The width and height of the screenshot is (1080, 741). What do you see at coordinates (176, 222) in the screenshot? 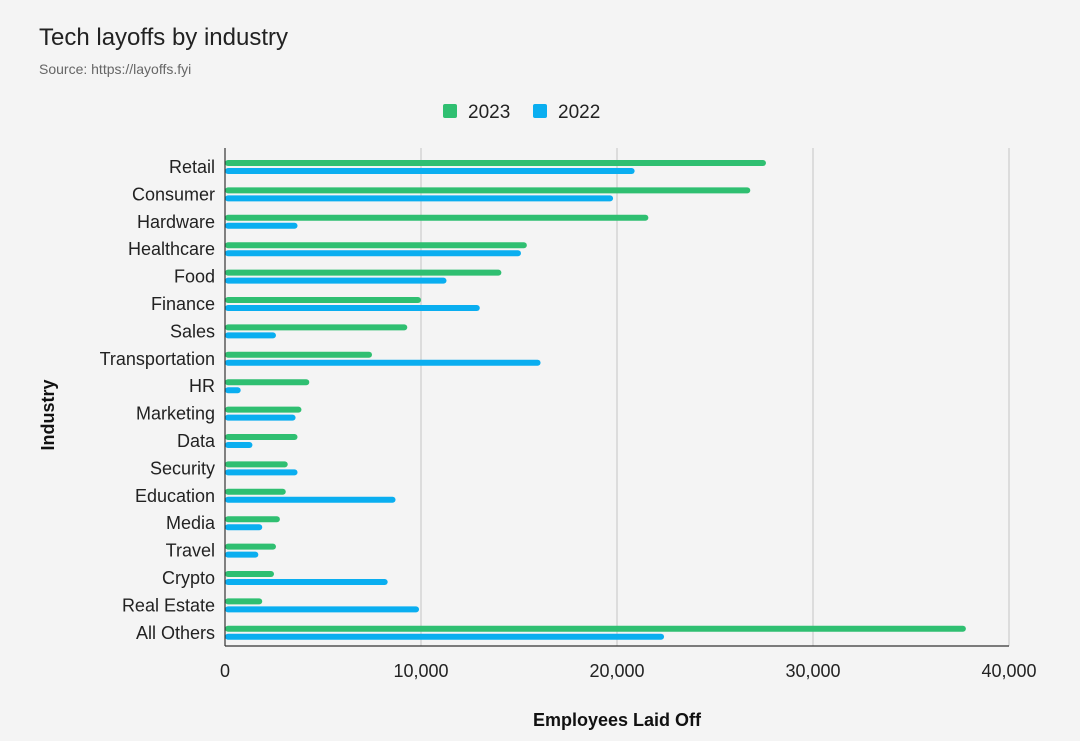
I see `category-label: Hardware` at bounding box center [176, 222].